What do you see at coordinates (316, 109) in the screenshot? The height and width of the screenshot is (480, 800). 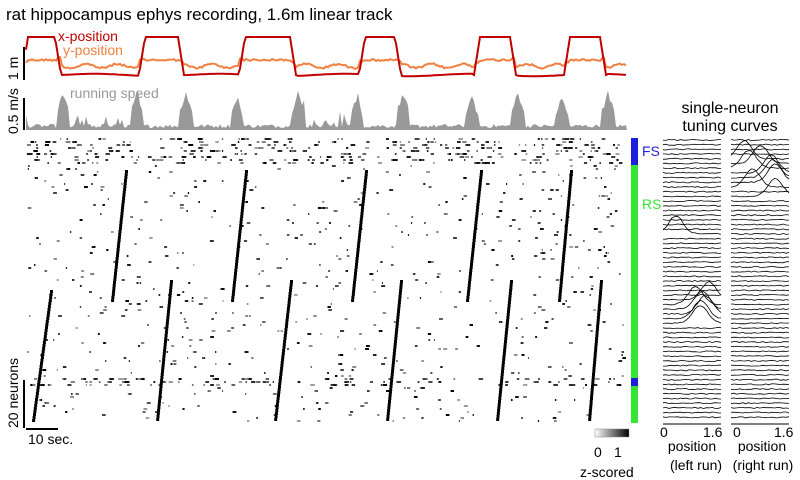 I see `speed-panel: running speed 0.5 m/s` at bounding box center [316, 109].